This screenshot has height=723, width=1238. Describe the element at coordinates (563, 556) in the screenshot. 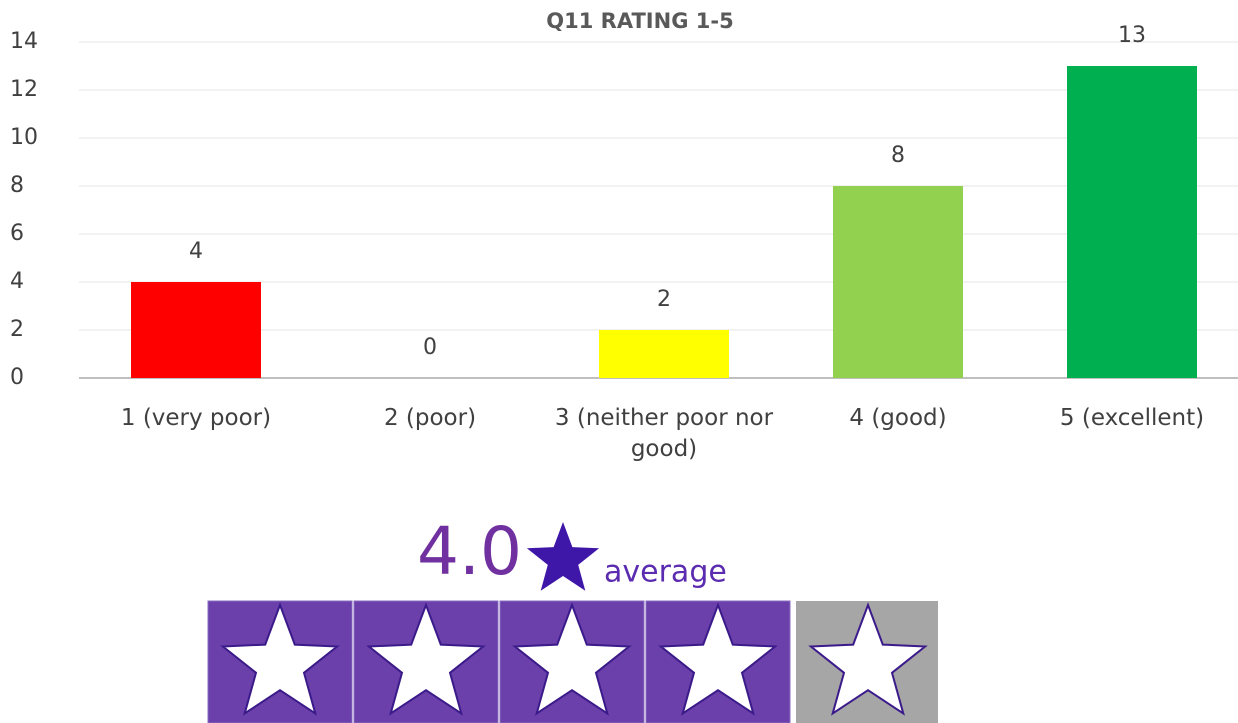

I see `rating-icon` at that location.